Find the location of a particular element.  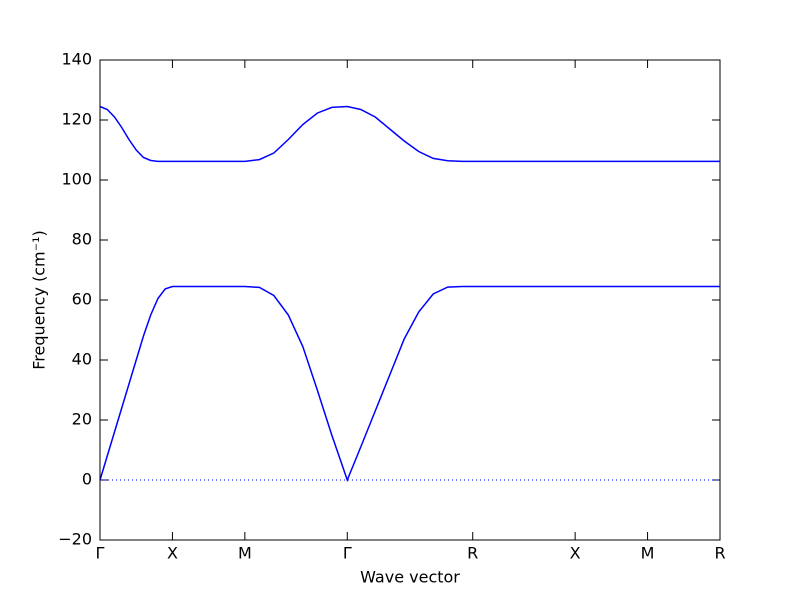

y-tick-label: 20 is located at coordinates (82, 419).